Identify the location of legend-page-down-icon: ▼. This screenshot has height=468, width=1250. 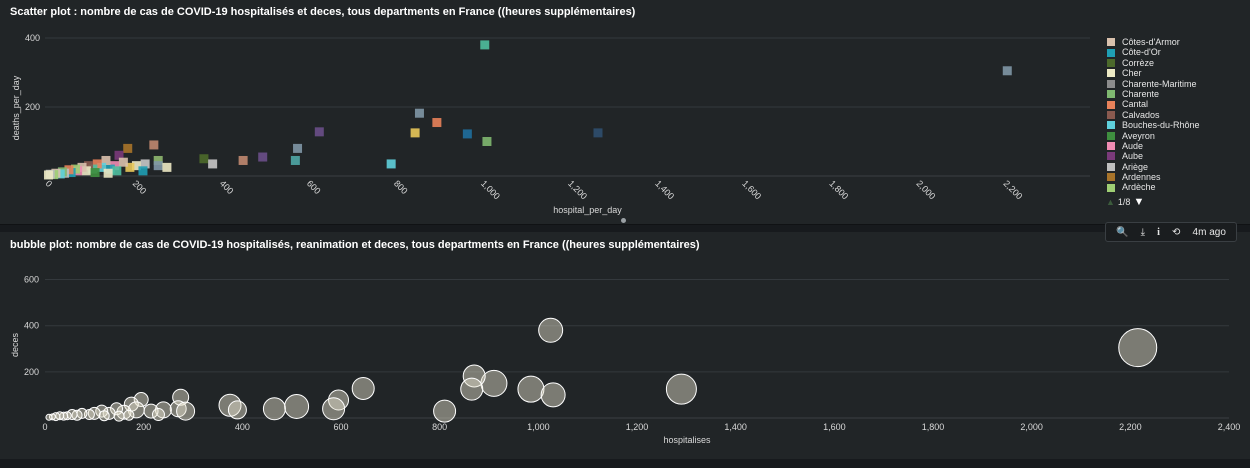
(1139, 202).